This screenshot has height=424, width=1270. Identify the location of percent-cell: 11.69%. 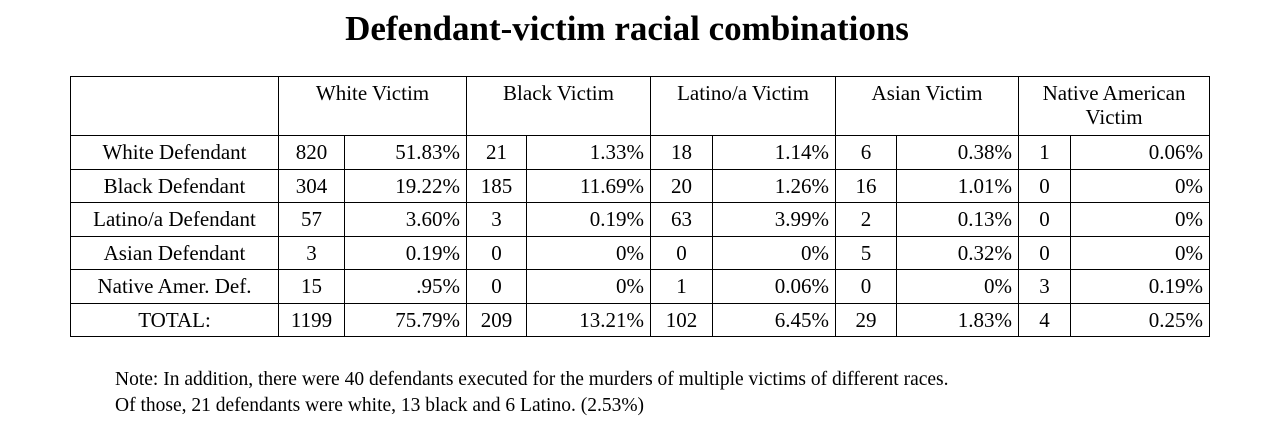
(588, 185).